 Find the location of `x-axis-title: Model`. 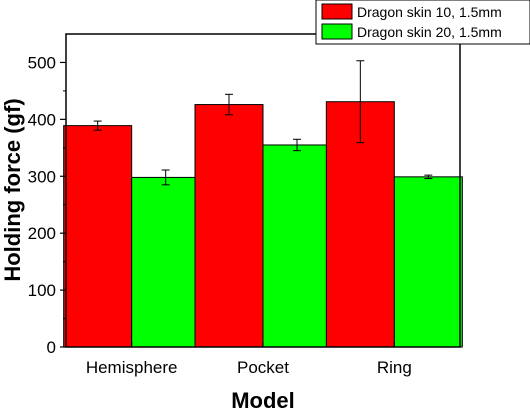

x-axis-title: Model is located at coordinates (263, 400).